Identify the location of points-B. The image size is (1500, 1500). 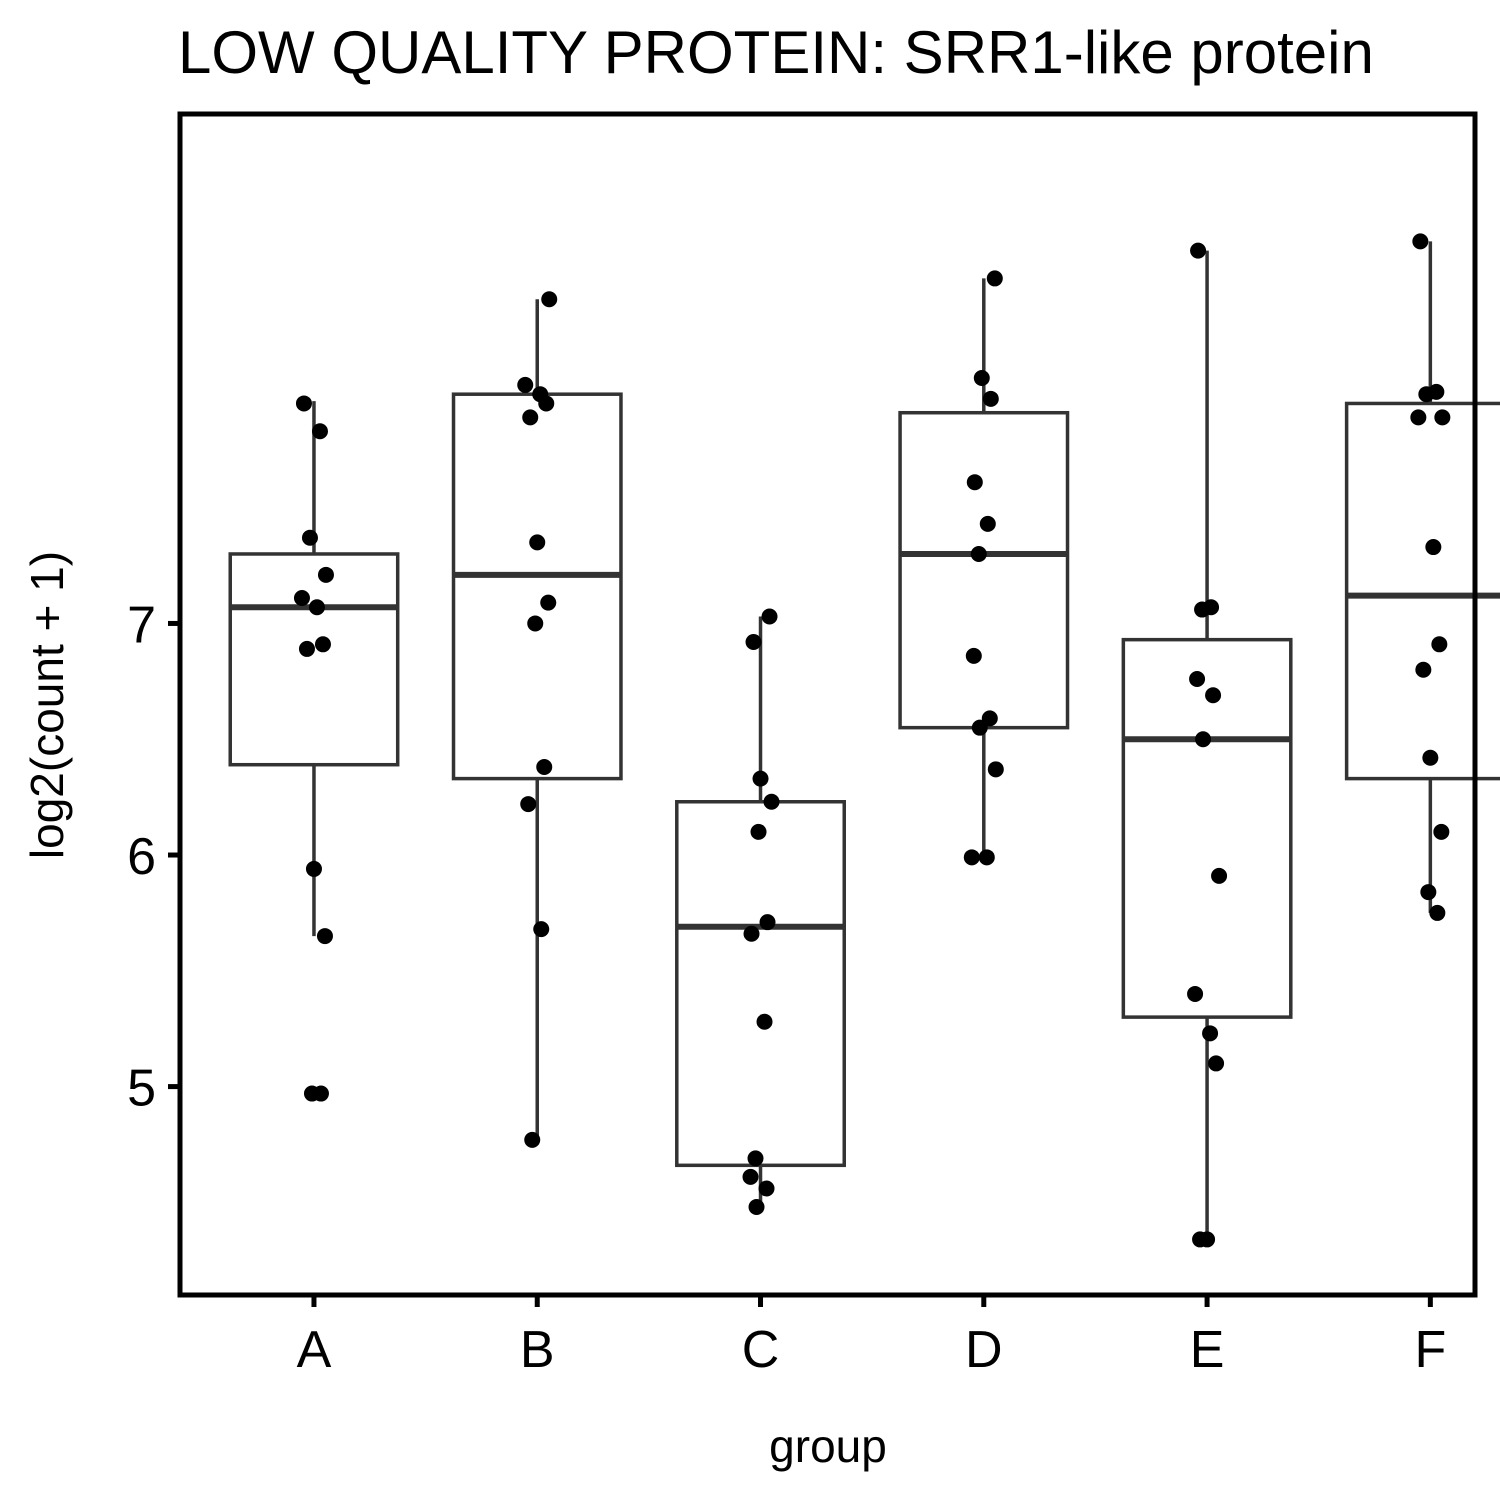
(537, 719).